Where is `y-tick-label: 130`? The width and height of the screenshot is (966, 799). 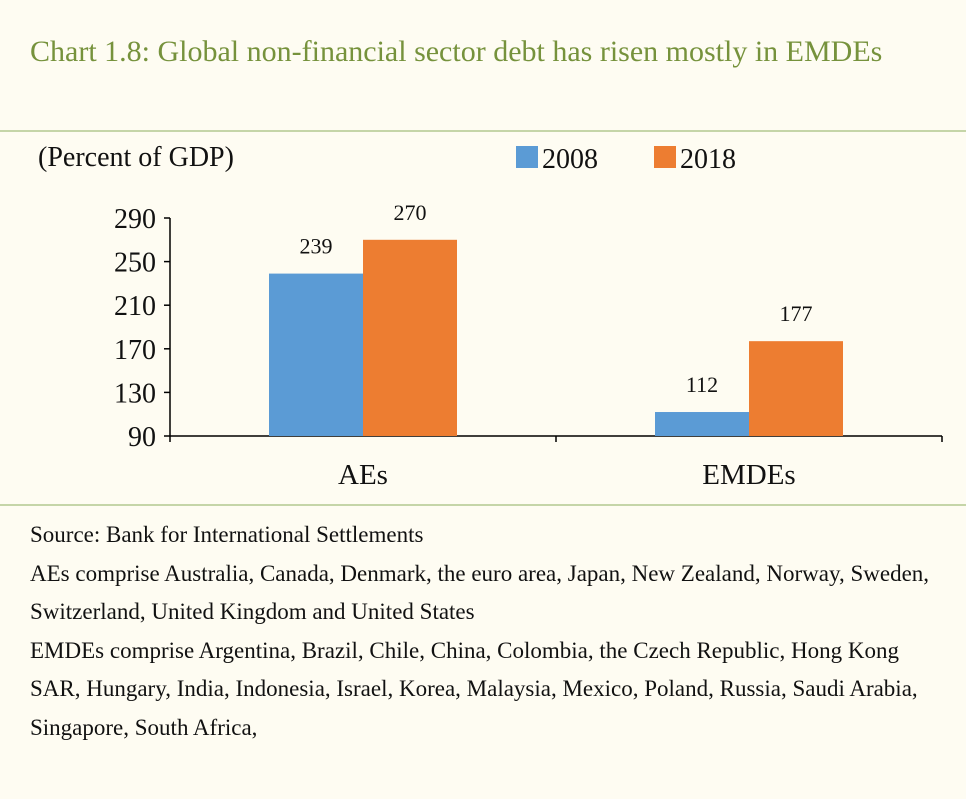
y-tick-label: 130 is located at coordinates (135, 393).